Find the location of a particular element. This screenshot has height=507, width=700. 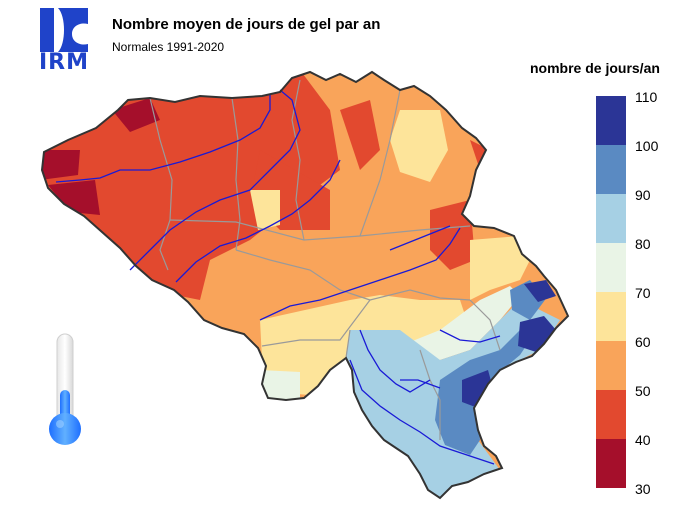

irm-logo is located at coordinates (64, 30).